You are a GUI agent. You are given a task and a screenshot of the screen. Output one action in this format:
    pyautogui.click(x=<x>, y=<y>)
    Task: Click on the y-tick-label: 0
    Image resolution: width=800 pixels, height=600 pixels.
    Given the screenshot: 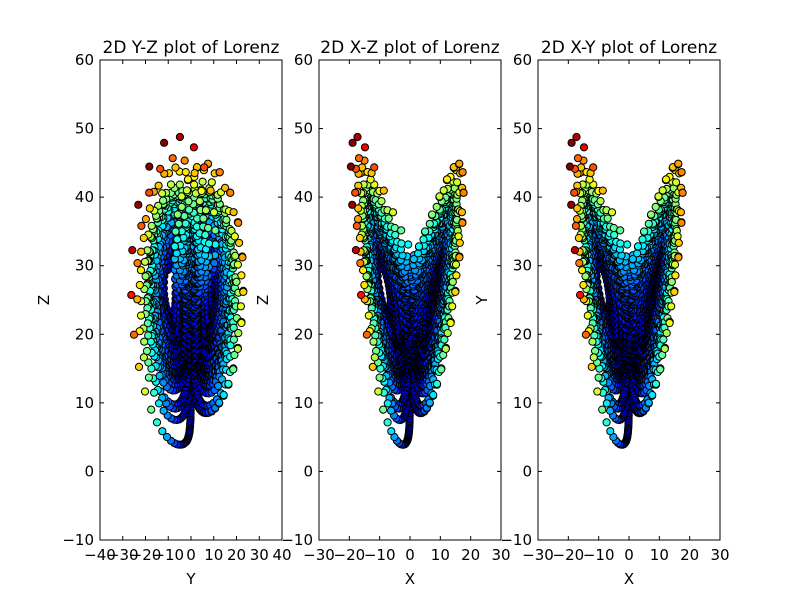 What is the action you would take?
    pyautogui.click(x=89, y=471)
    